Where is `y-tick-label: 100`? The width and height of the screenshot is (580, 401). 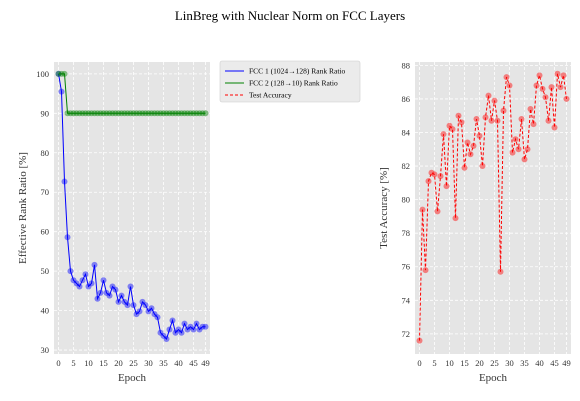
y-tick-label: 100 is located at coordinates (42, 74).